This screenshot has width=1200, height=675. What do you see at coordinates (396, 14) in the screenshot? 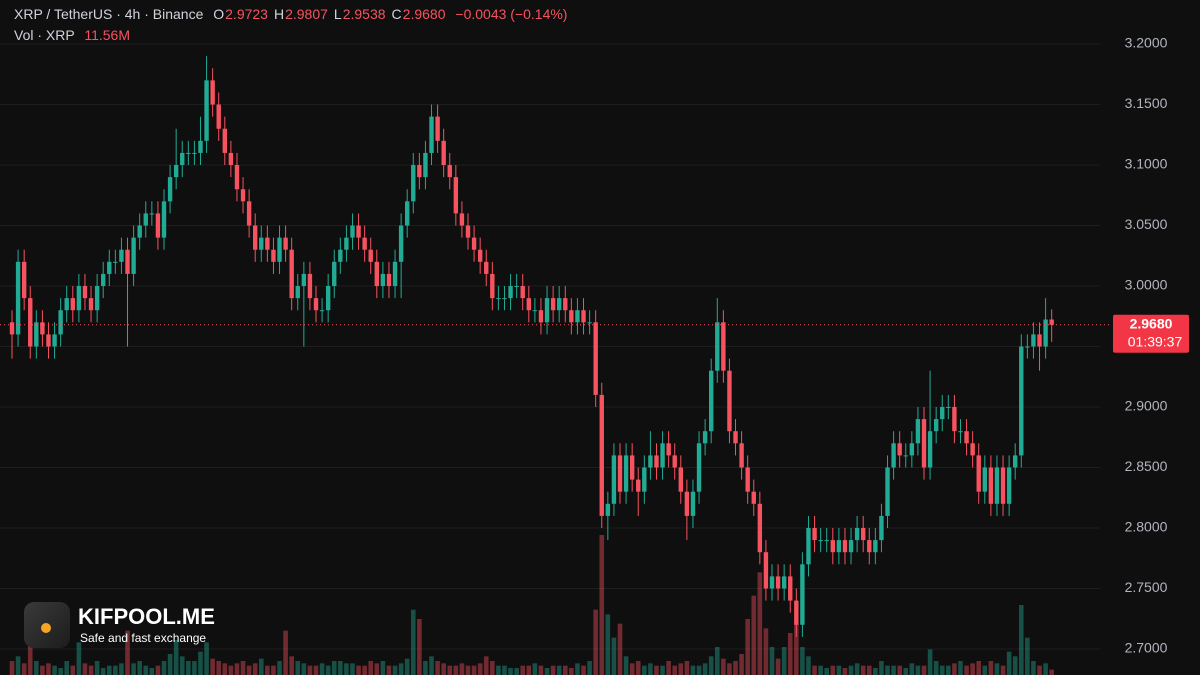
I see `ohlc-key: C` at bounding box center [396, 14].